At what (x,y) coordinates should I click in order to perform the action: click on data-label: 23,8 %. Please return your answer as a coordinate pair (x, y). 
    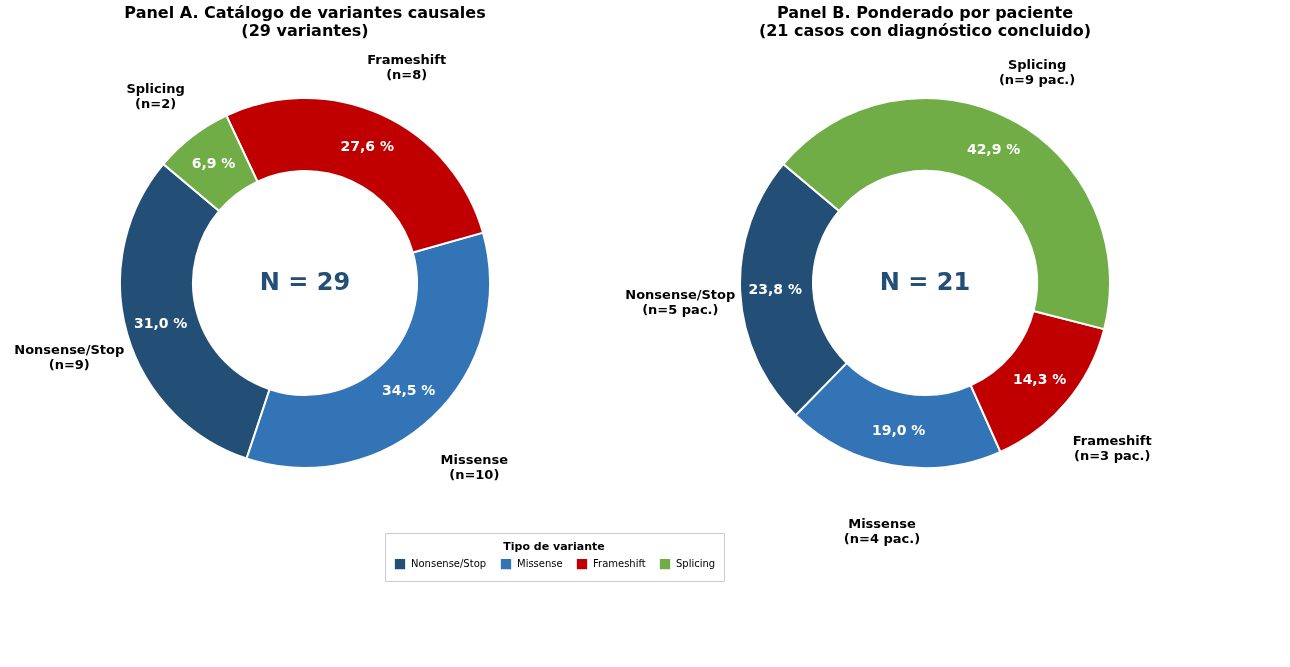
    Looking at the image, I should click on (775, 289).